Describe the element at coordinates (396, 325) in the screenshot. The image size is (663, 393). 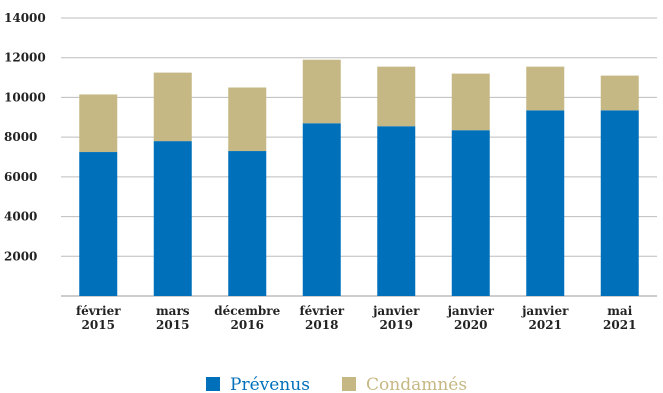
I see `x-tick-label-year: 2019` at that location.